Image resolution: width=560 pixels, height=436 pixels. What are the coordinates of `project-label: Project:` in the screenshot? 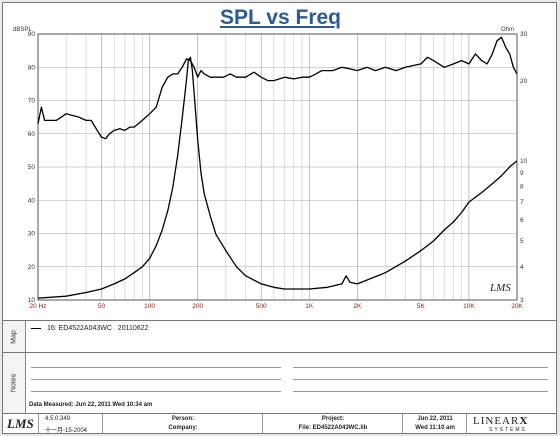 It's located at (333, 419).